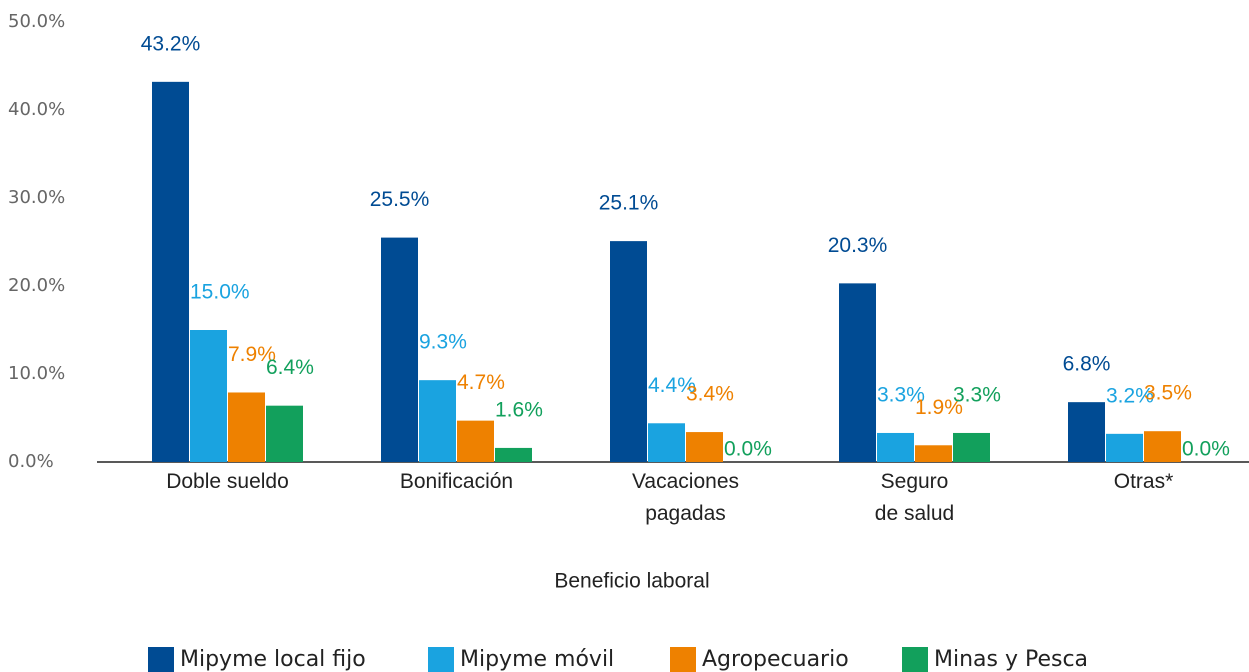 Image resolution: width=1249 pixels, height=672 pixels. I want to click on value-label: 9.3%, so click(443, 342).